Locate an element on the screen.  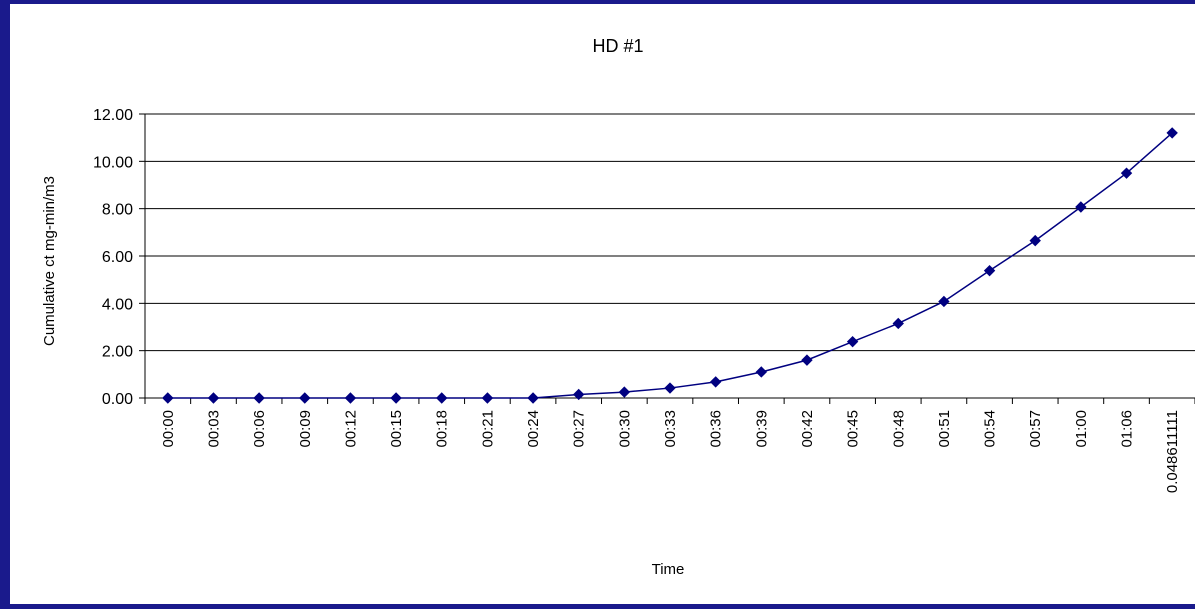
x-tick-label: 01:00 is located at coordinates (1081, 429).